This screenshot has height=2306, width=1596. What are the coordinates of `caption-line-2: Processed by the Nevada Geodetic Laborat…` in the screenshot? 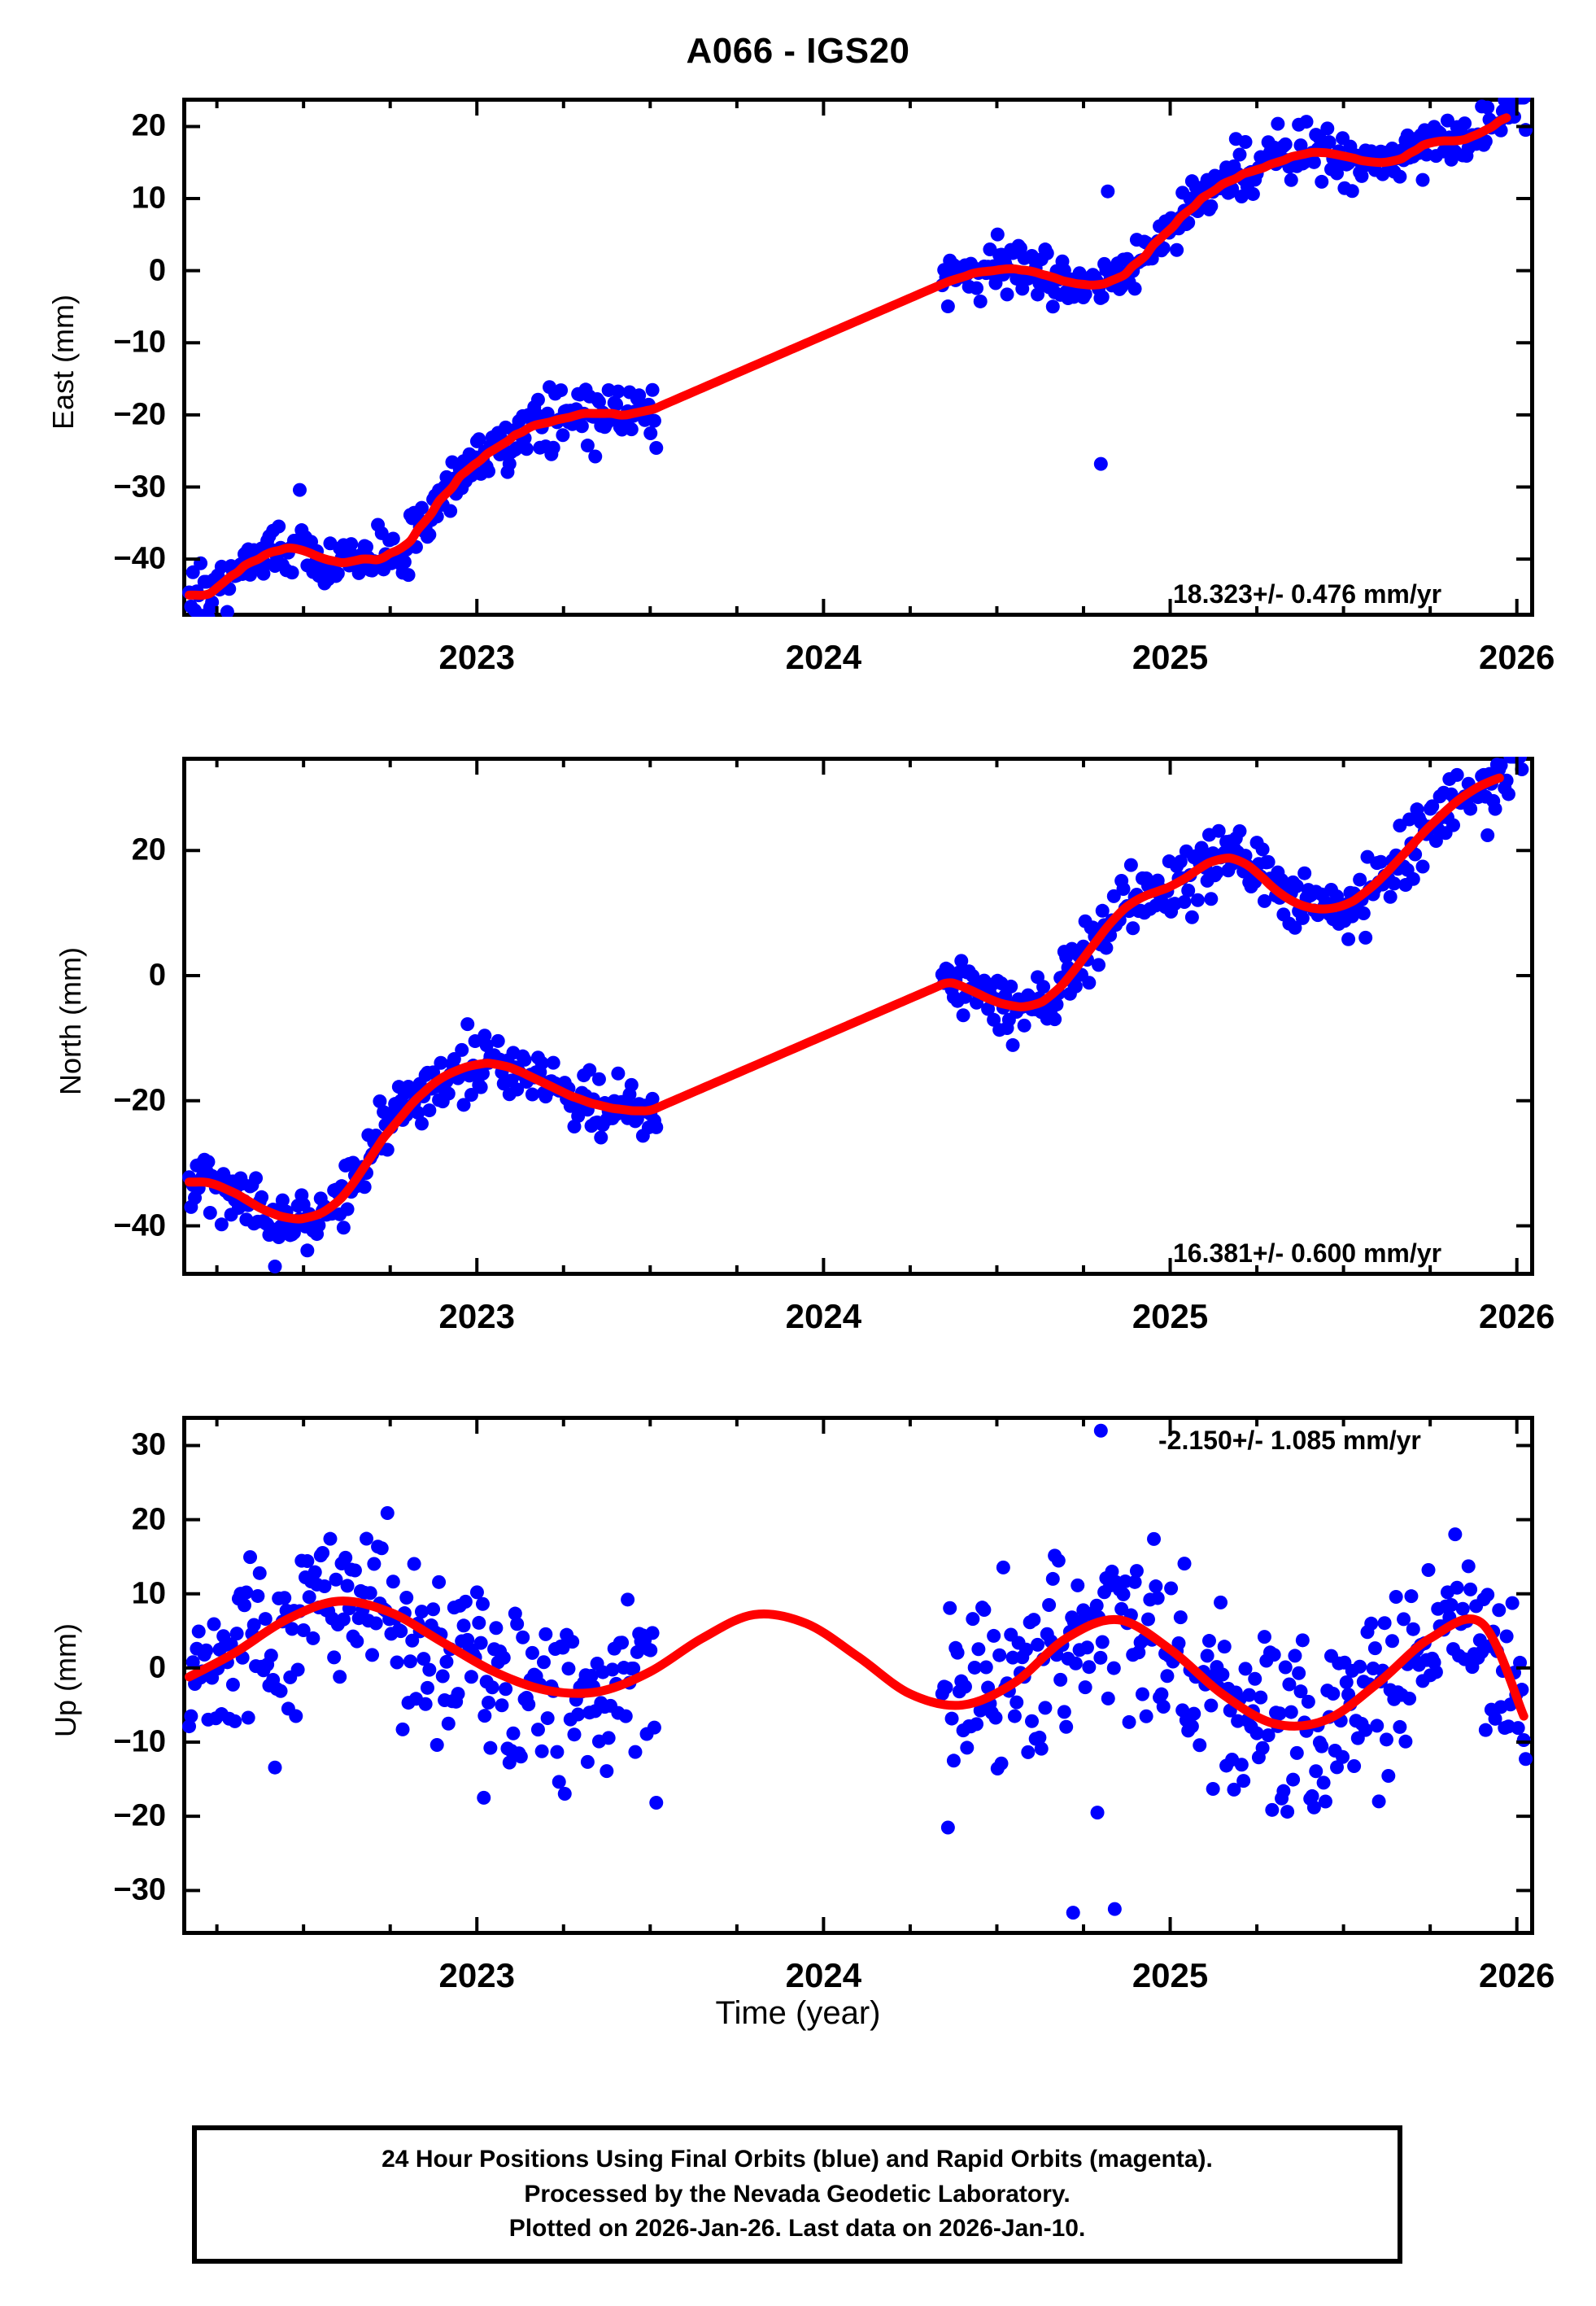 It's located at (797, 2194).